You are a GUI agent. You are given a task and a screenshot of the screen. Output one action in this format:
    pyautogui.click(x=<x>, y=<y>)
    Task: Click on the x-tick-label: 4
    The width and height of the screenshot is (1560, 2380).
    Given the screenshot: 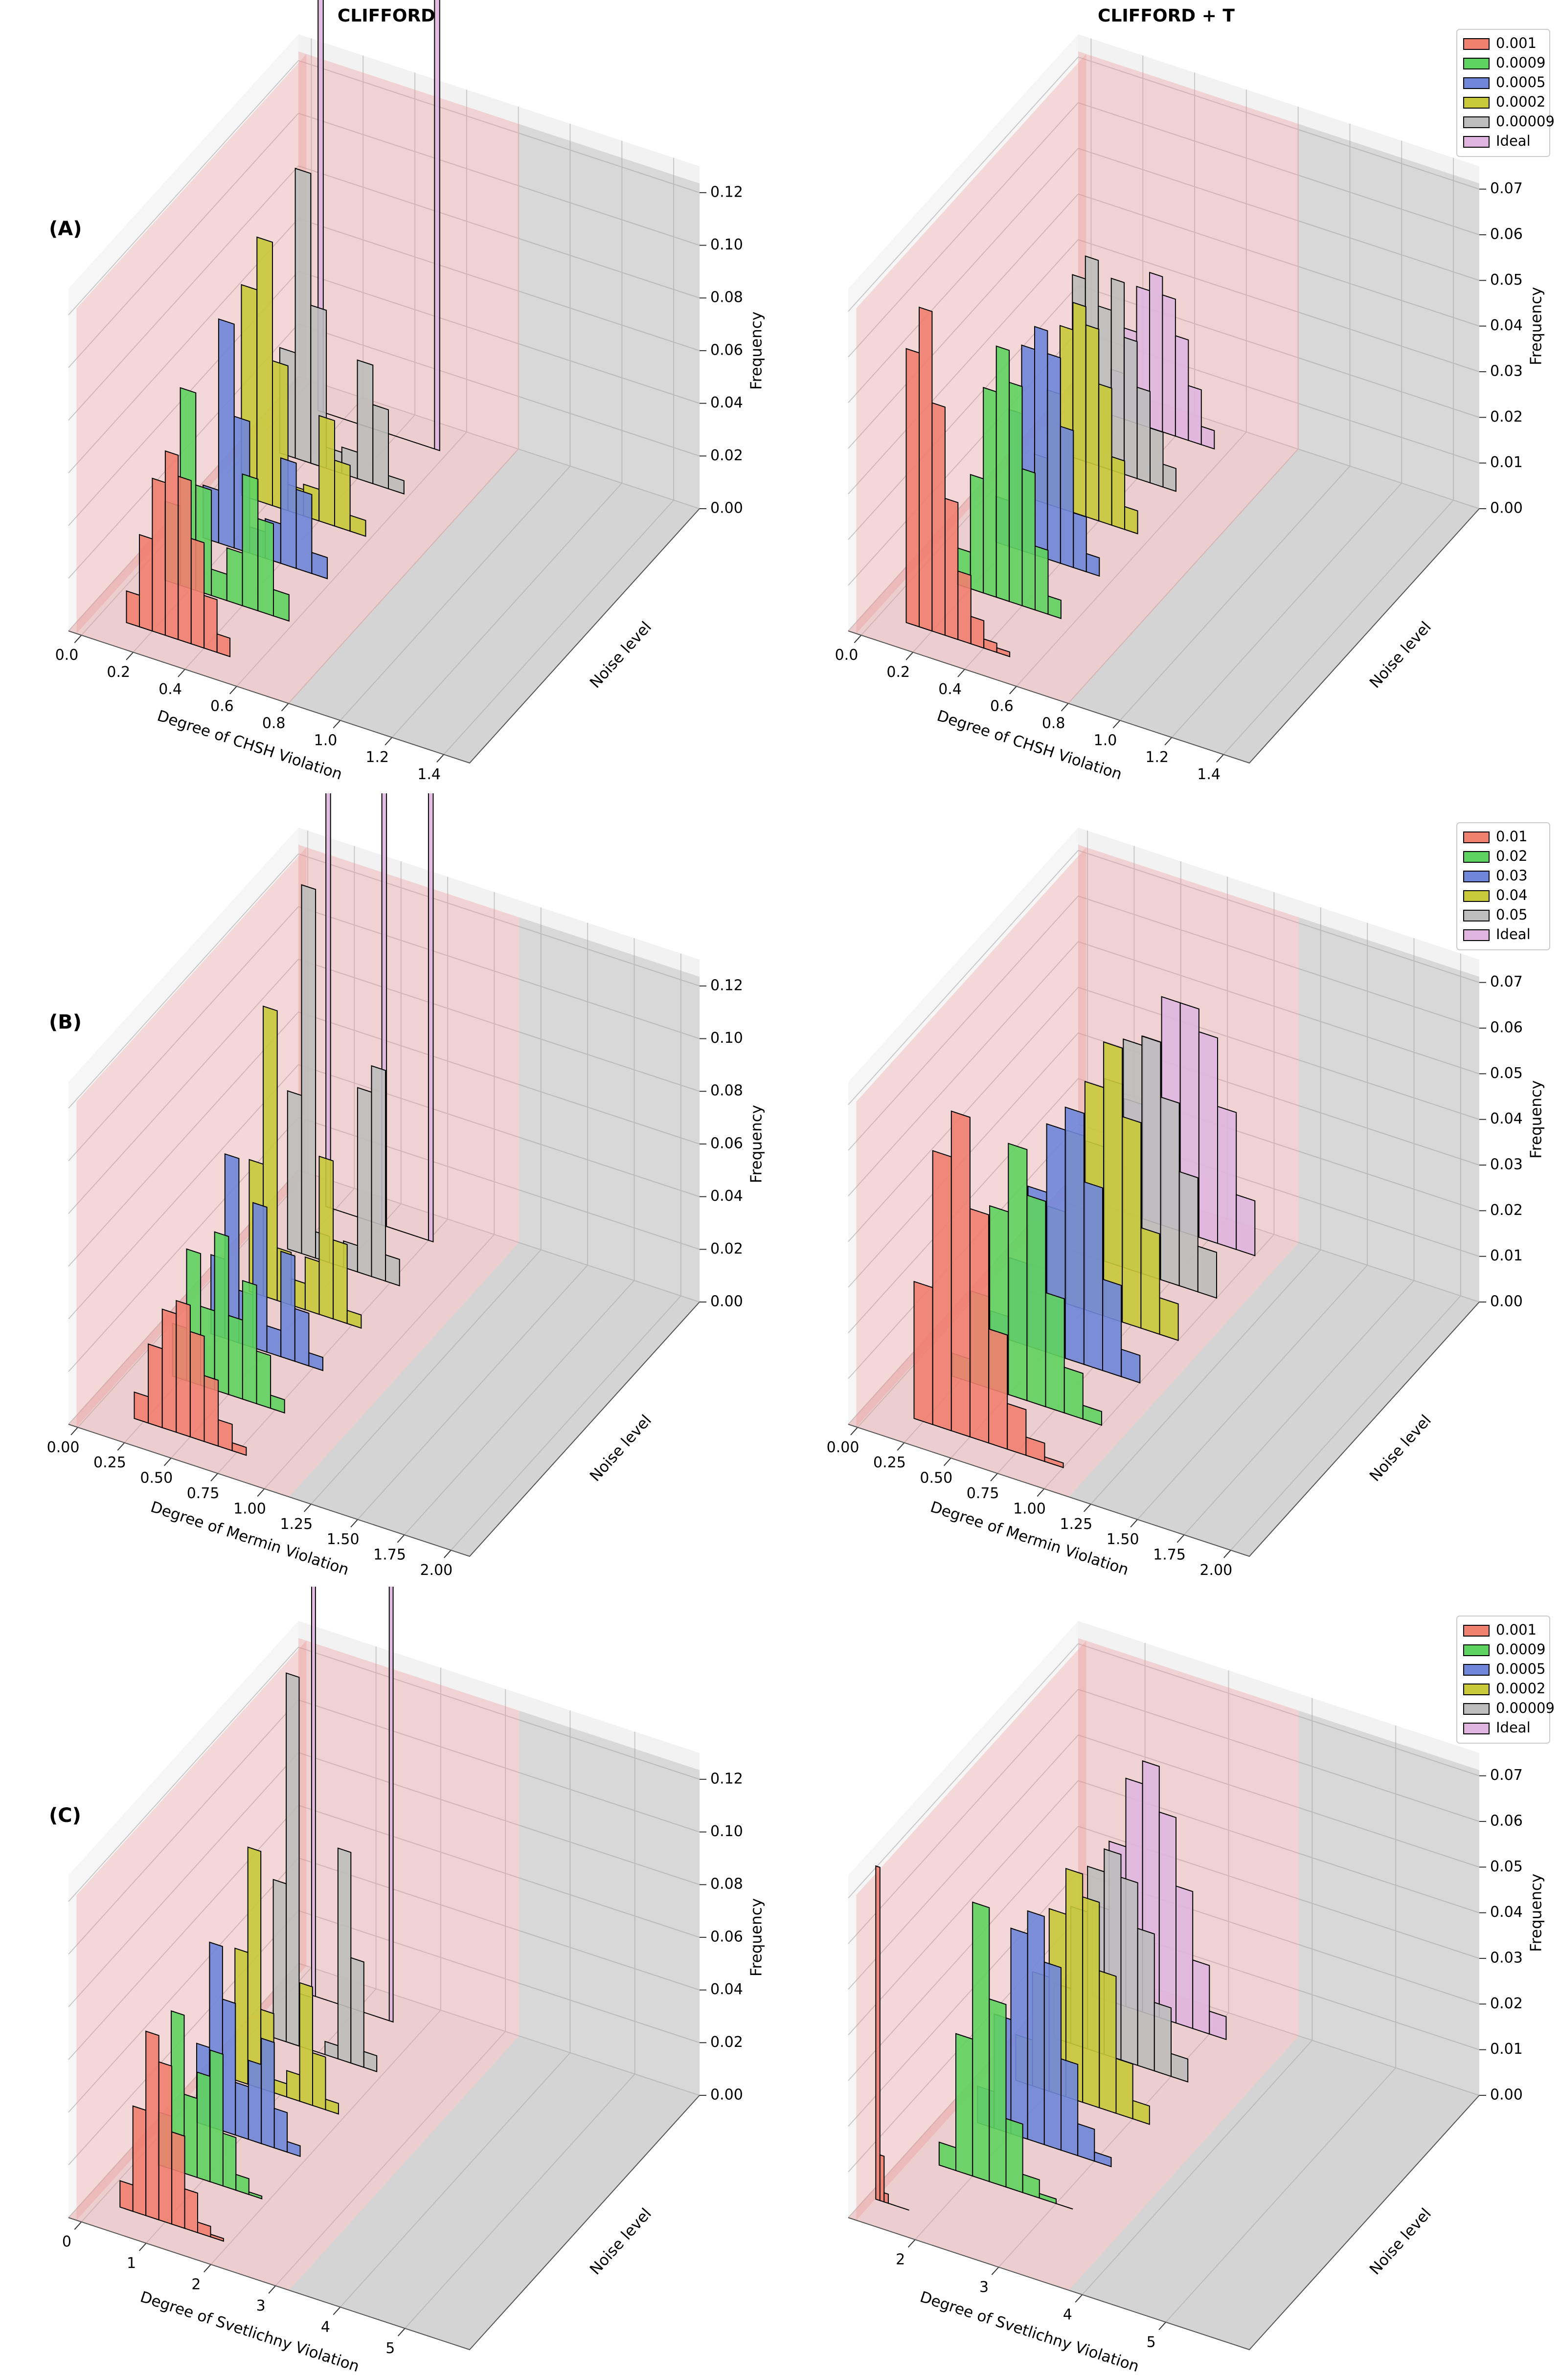 What is the action you would take?
    pyautogui.click(x=1067, y=2314)
    